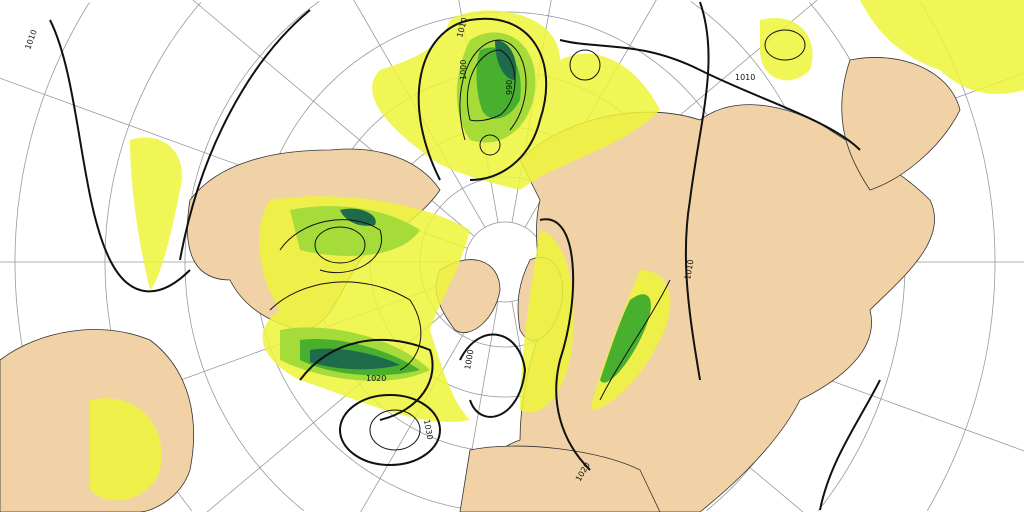  Describe the element at coordinates (428, 430) in the screenshot. I see `isobar-label: 1030` at that location.